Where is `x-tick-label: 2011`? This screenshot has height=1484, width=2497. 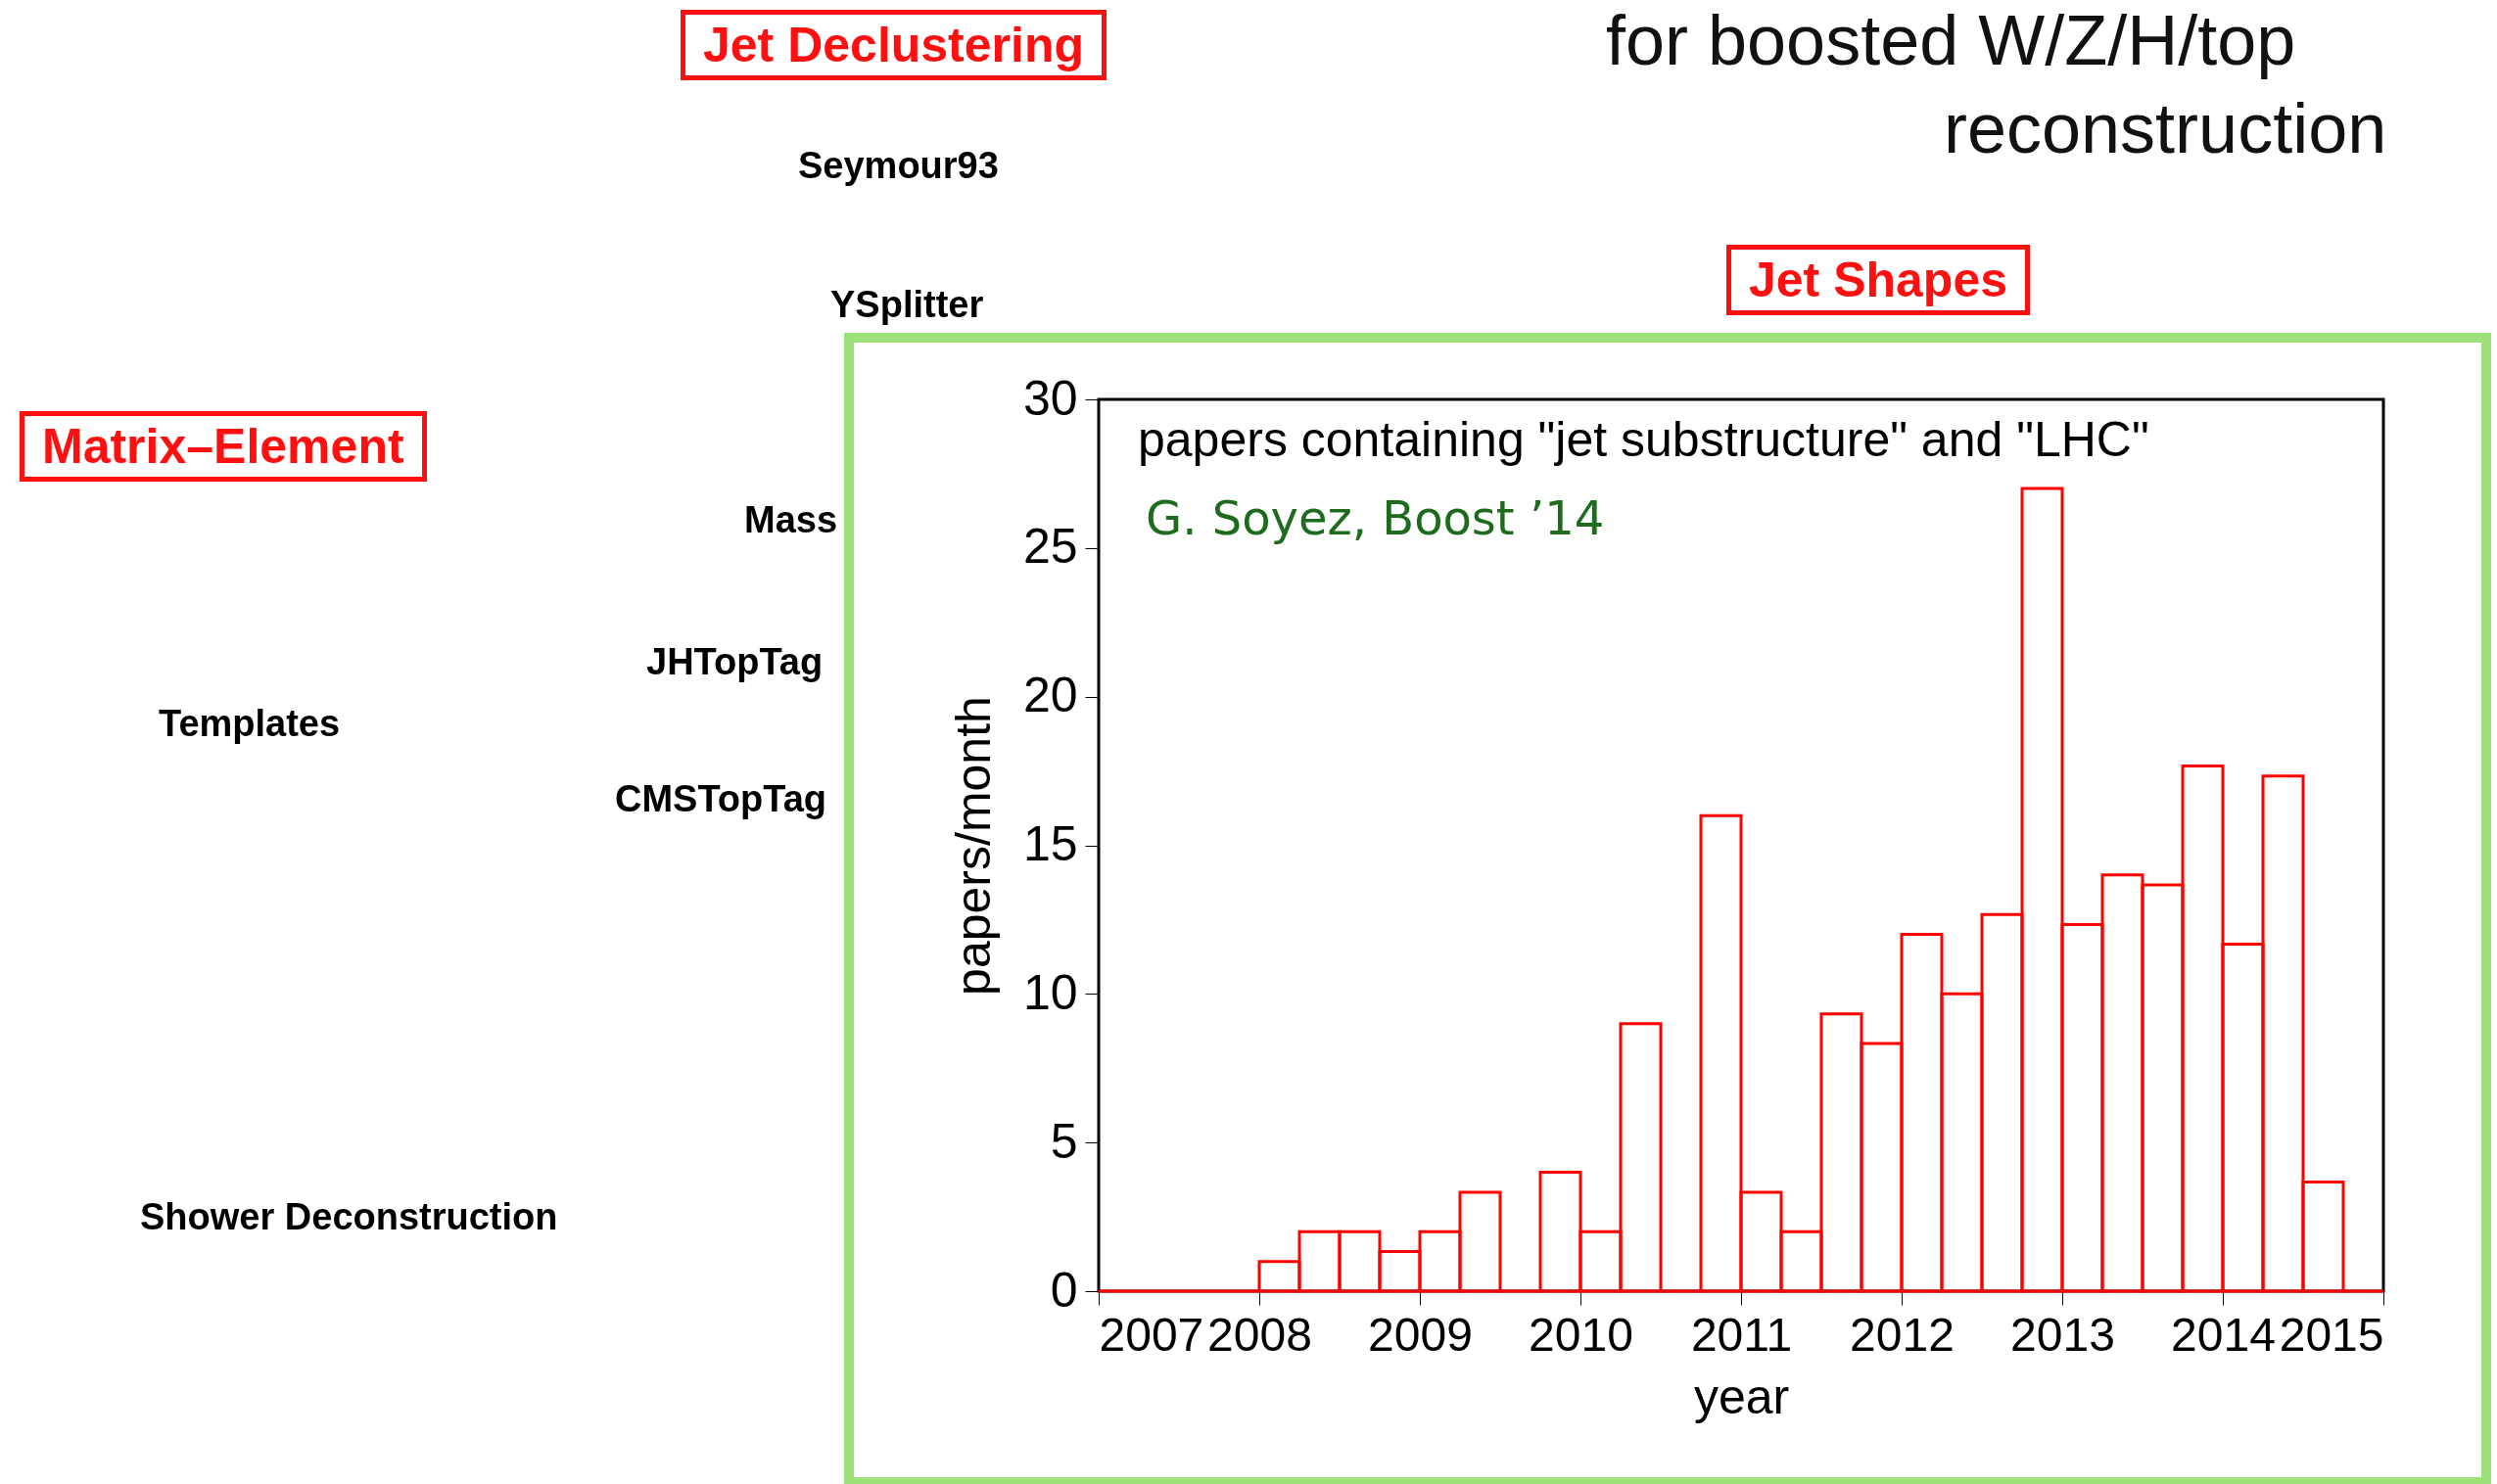 x-tick-label: 2011 is located at coordinates (1742, 1334).